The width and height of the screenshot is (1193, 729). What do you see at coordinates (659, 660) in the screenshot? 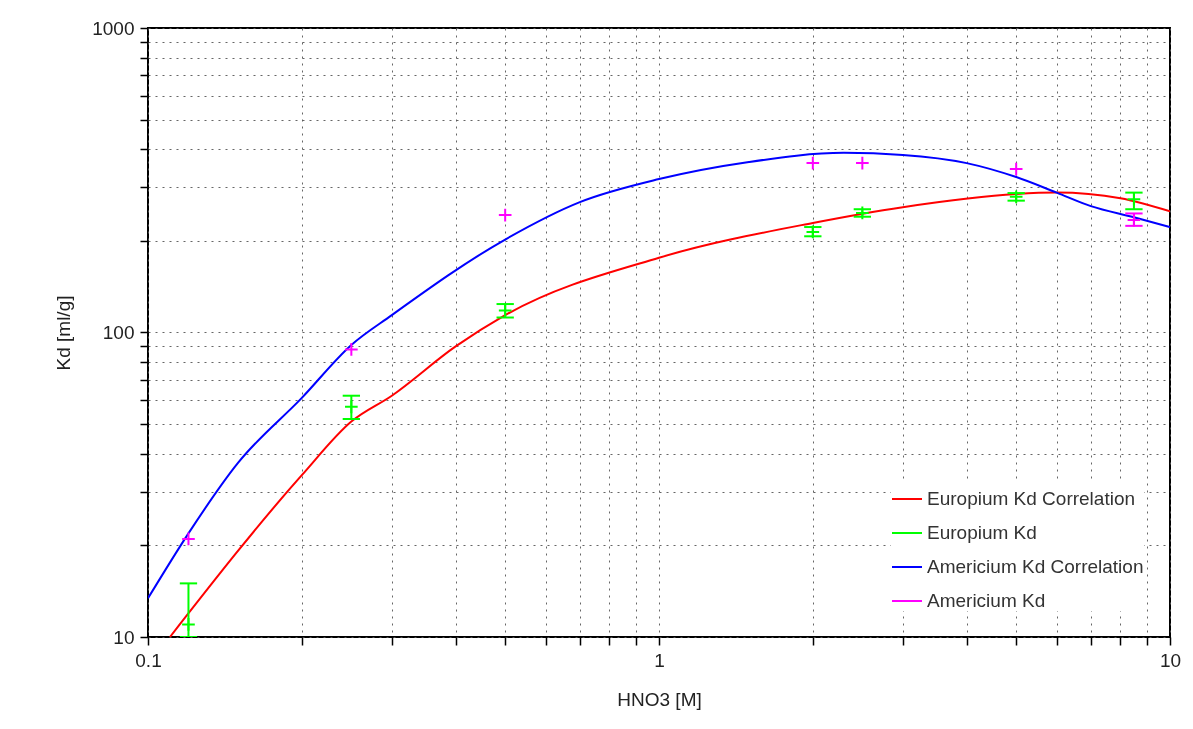
I see `x-tick-label: 1` at bounding box center [659, 660].